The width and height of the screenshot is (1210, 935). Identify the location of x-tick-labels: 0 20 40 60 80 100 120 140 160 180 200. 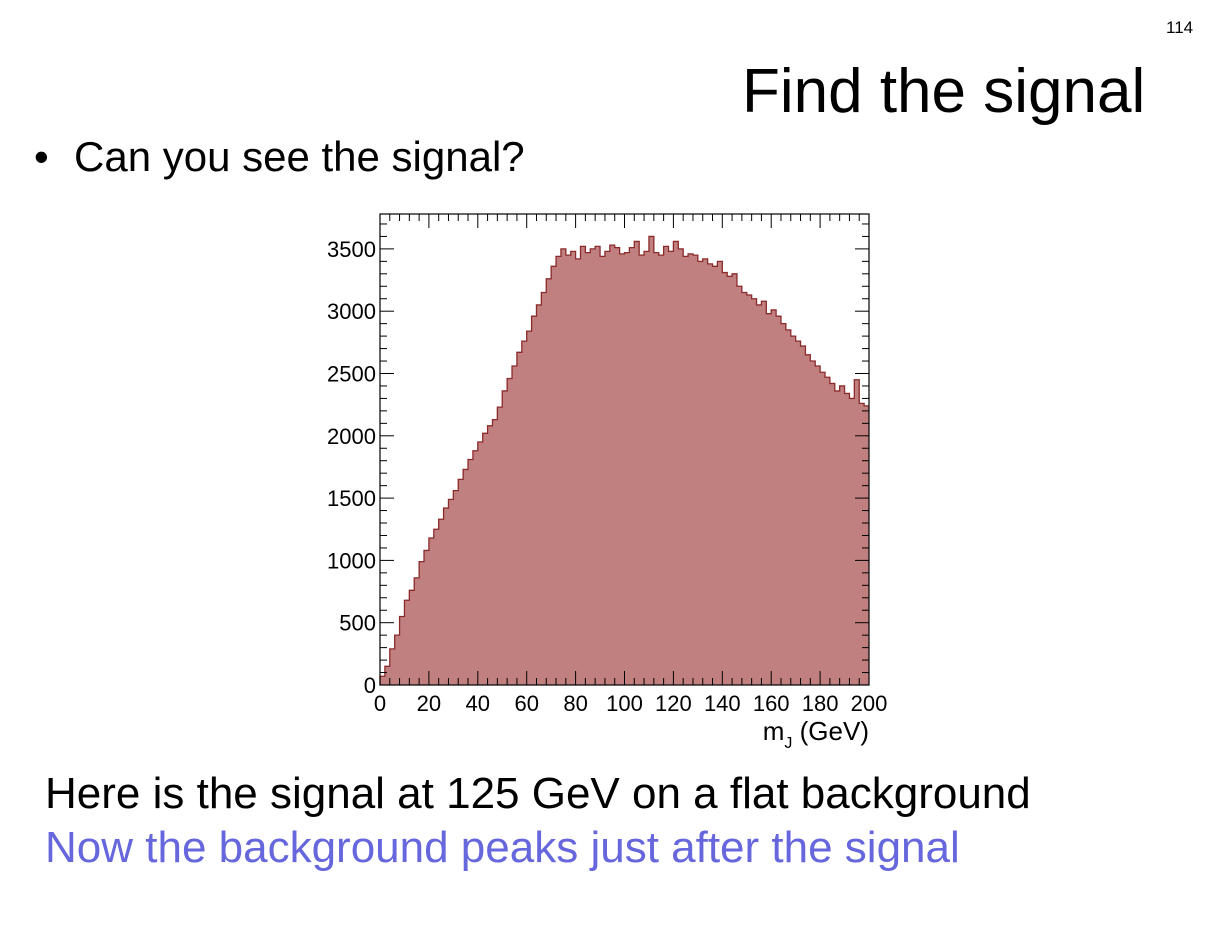
(630, 703).